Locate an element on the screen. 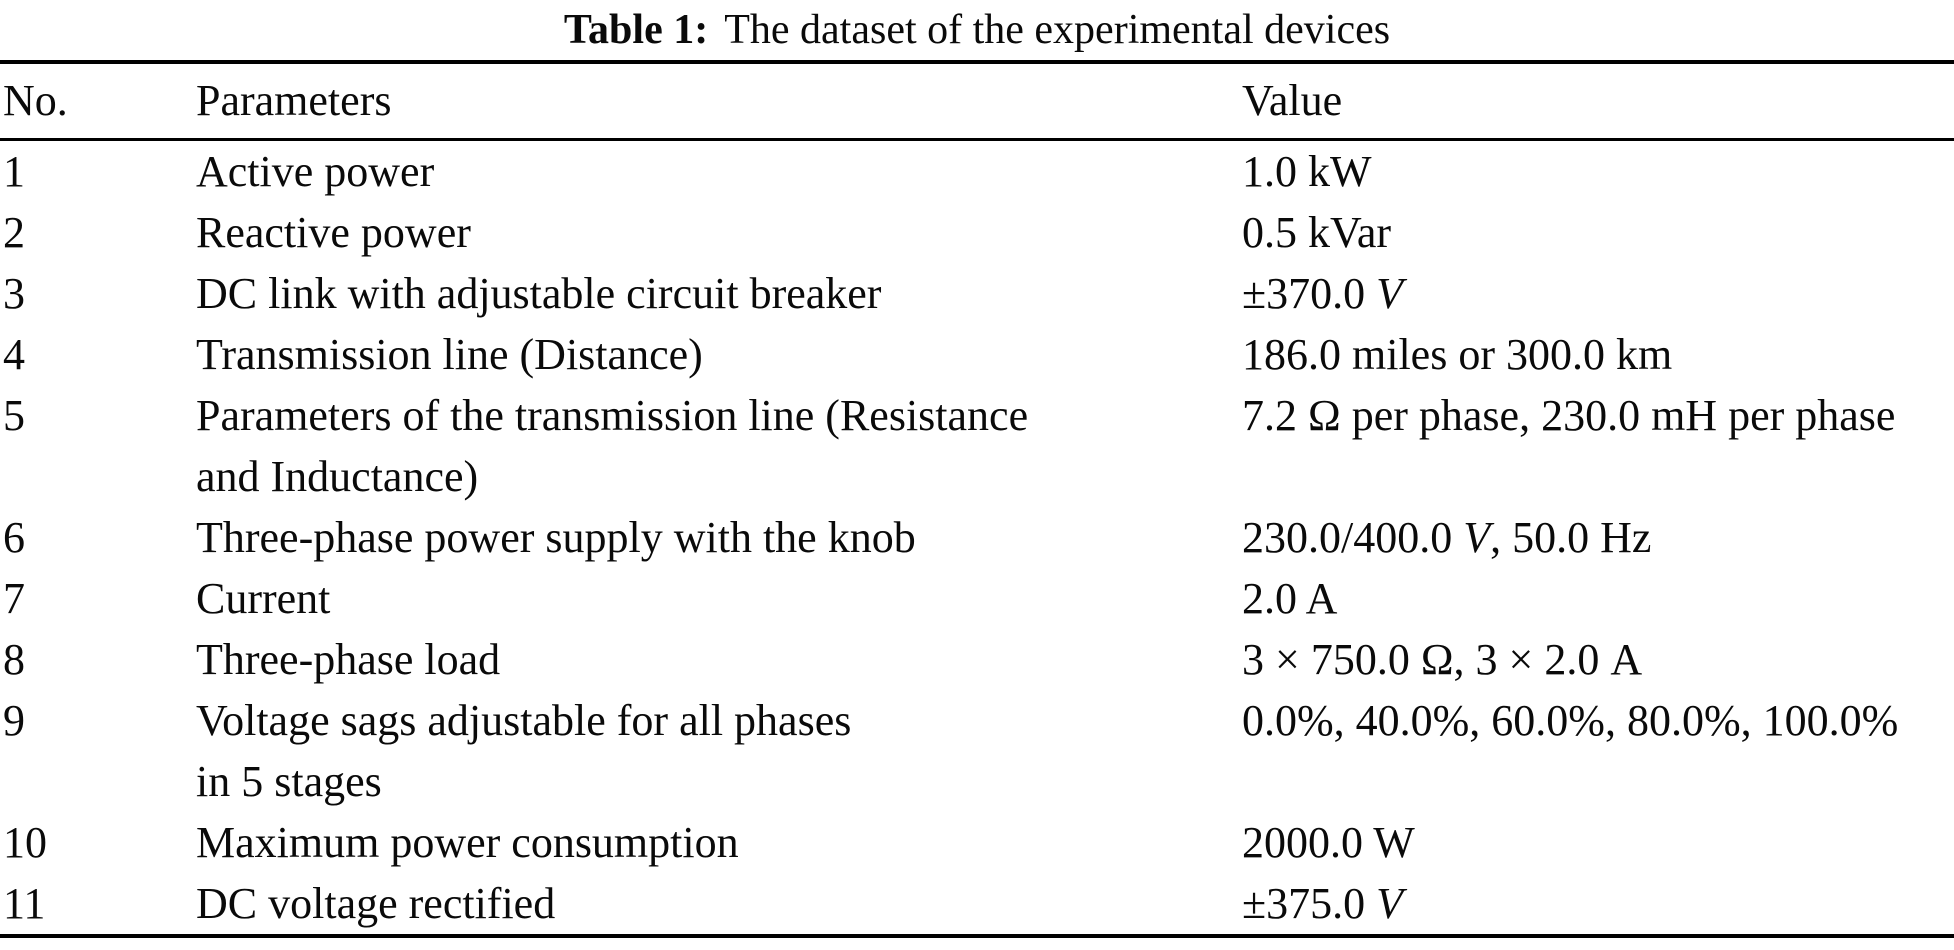 The height and width of the screenshot is (950, 1954). cell-parameter: Reactive power is located at coordinates (333, 232).